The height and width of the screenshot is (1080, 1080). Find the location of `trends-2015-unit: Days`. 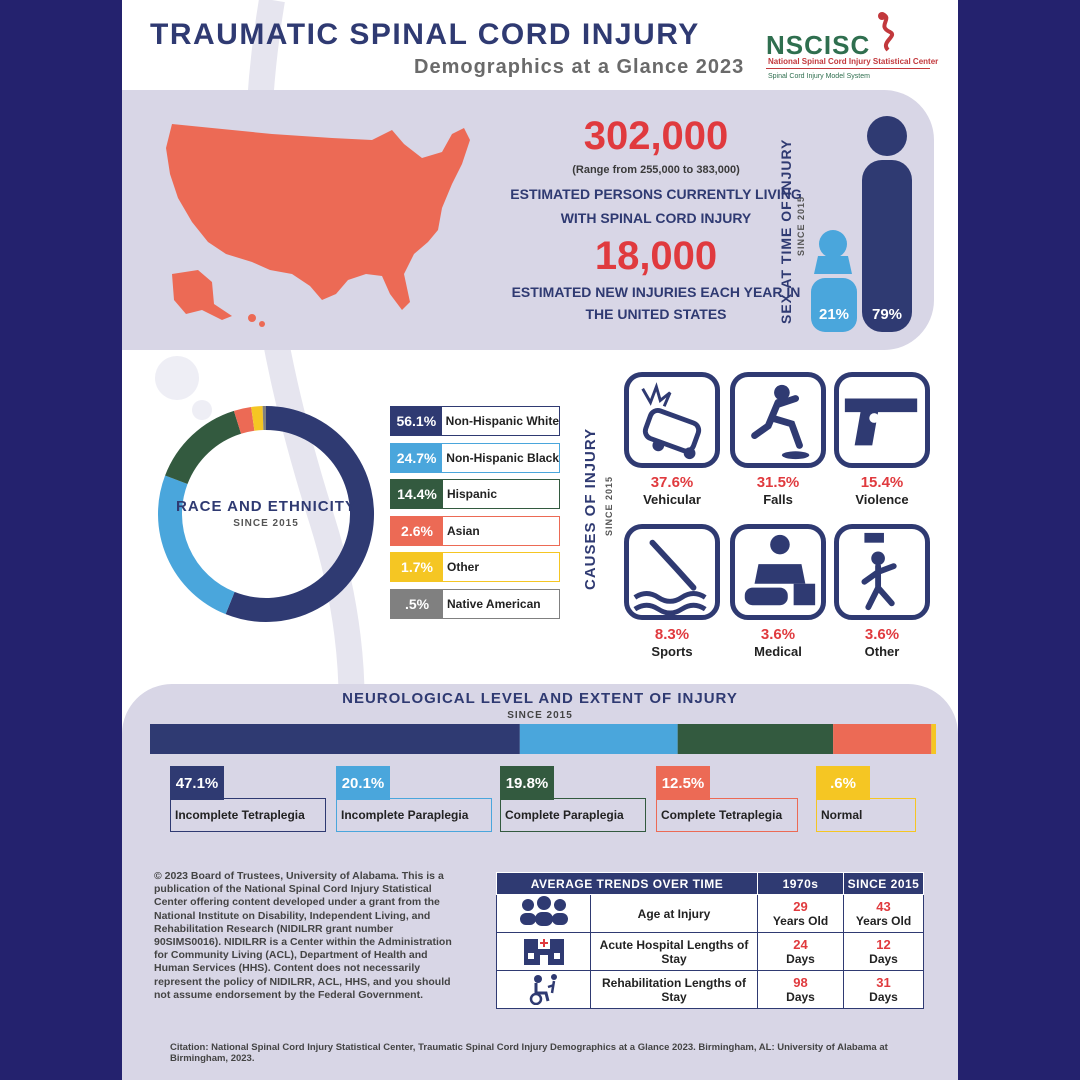

trends-2015-unit: Days is located at coordinates (883, 959).